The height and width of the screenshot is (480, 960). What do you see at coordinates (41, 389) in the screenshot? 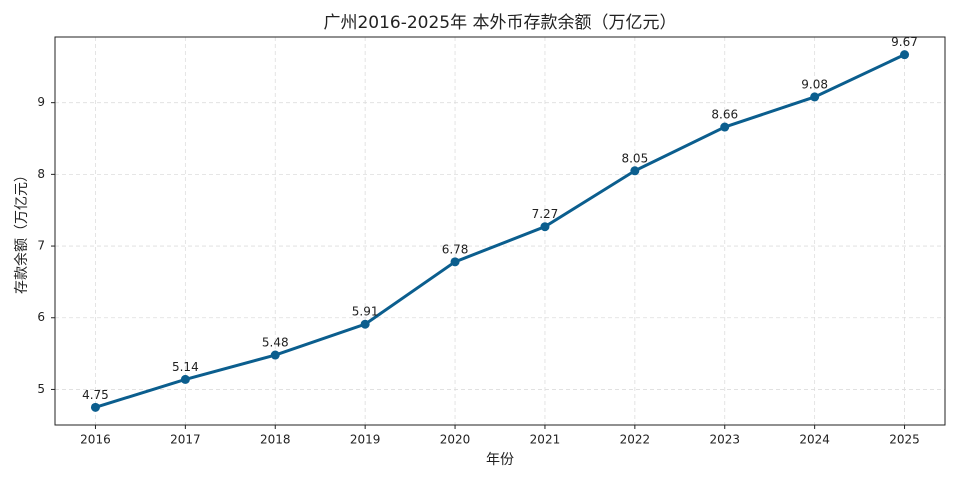
I see `y-tick-label: 5` at bounding box center [41, 389].